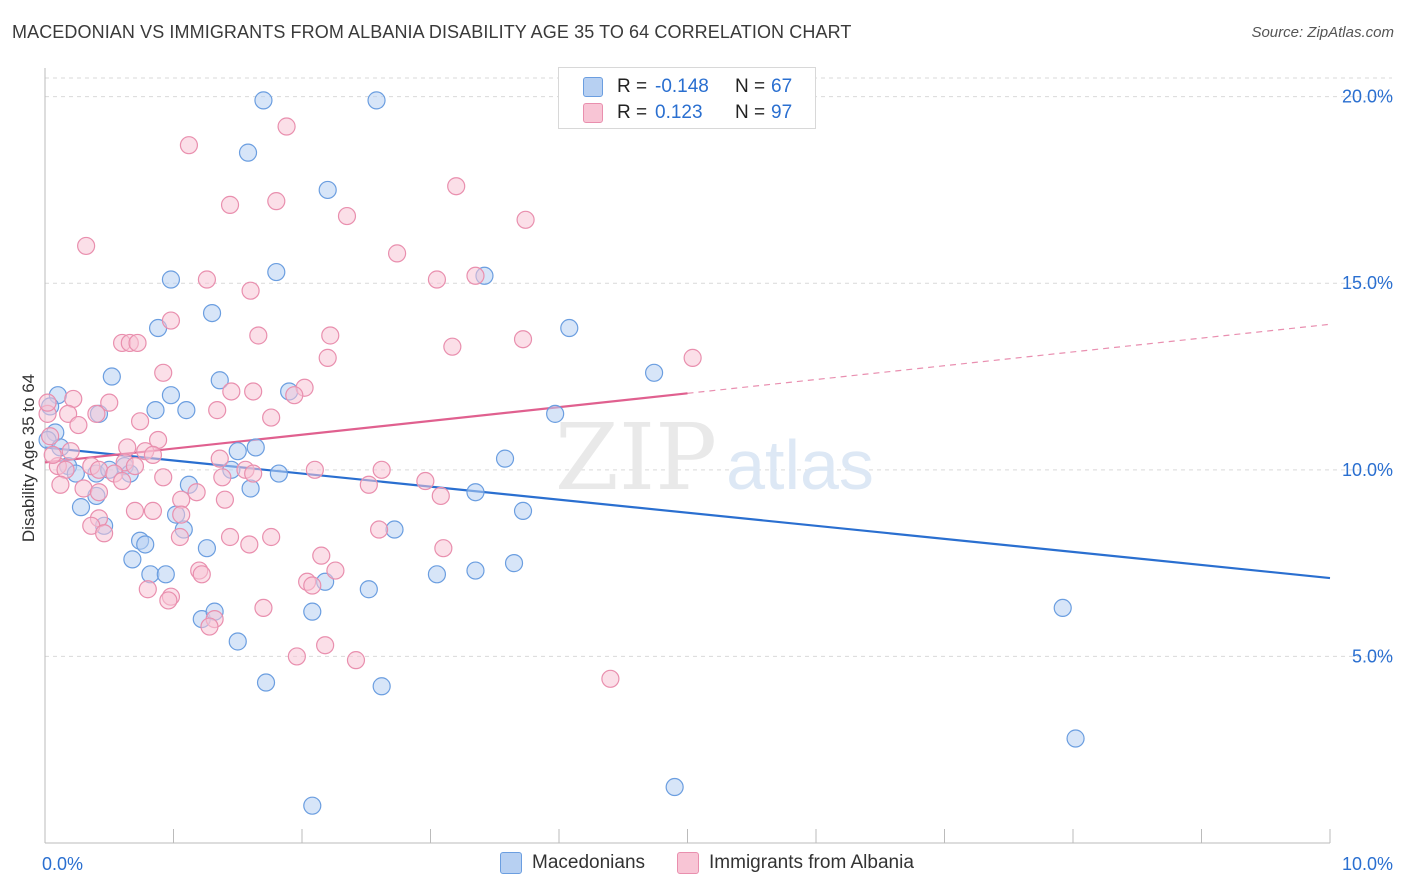  I want to click on series-legend: Macedonians Immigrants from Albania, so click(723, 863).